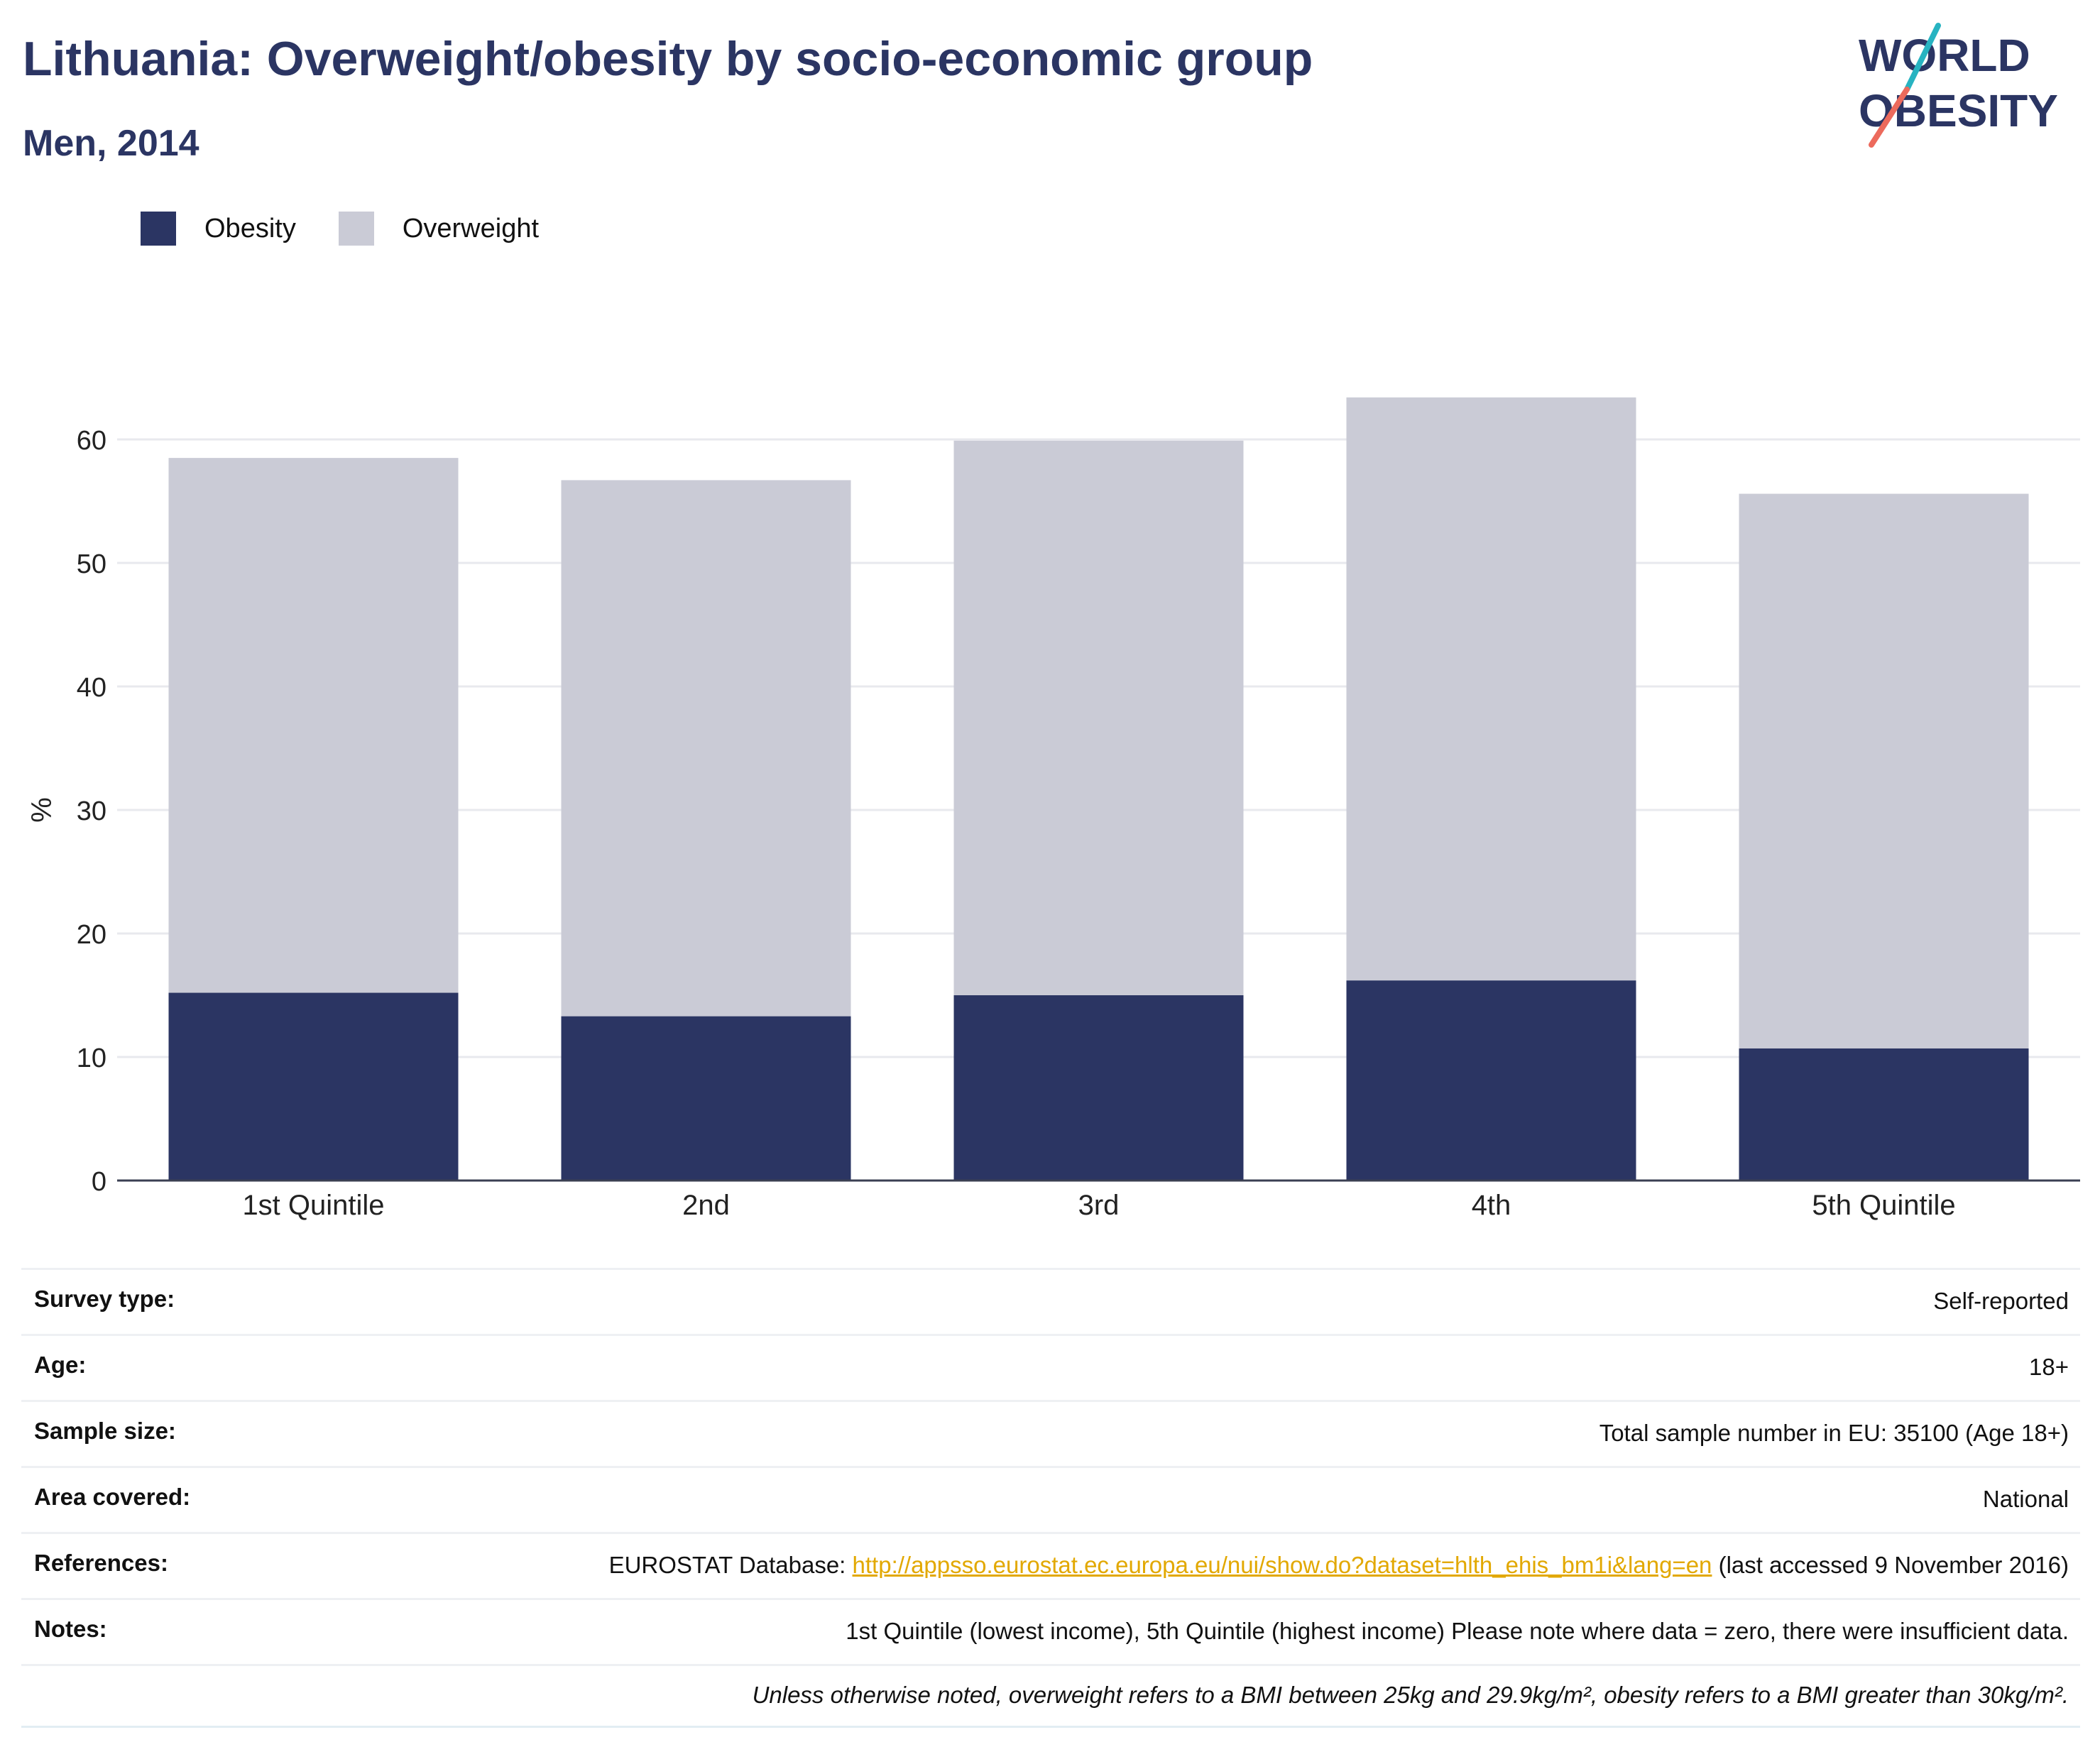 Image resolution: width=2100 pixels, height=1747 pixels. What do you see at coordinates (1958, 110) in the screenshot?
I see `svg-text: OBESITY` at bounding box center [1958, 110].